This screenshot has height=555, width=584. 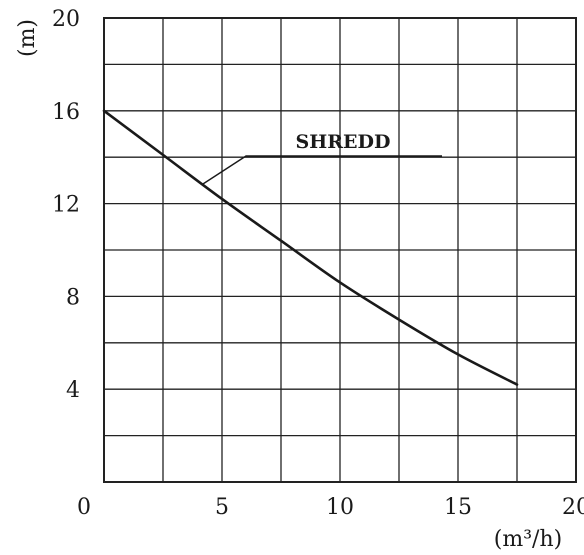 I want to click on x-tick-label: 20, so click(x=573, y=507).